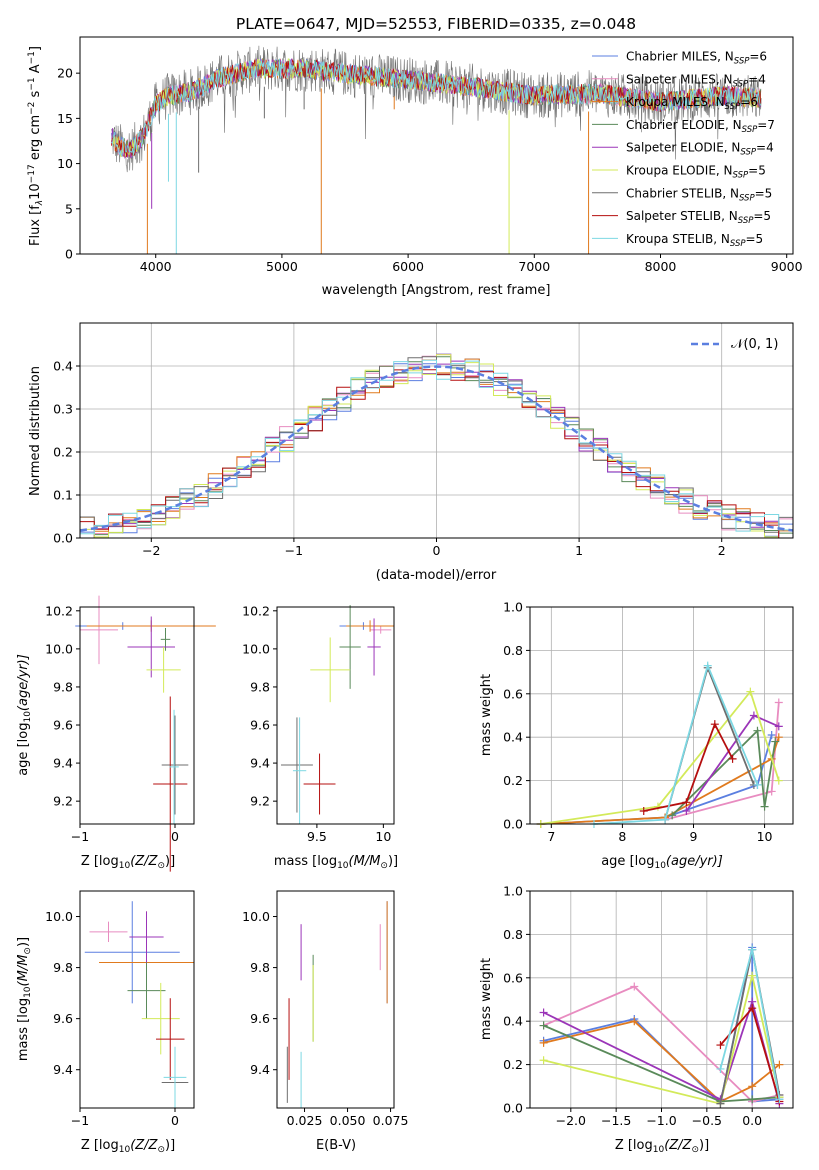 This screenshot has height=1170, width=819. Describe the element at coordinates (59, 648) in the screenshot. I see `age-metallicity-ytick-label: 10.0` at that location.